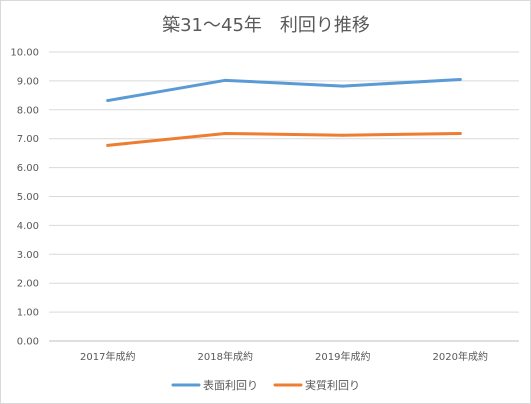  Describe the element at coordinates (460, 356) in the screenshot. I see `x-tick-label: 2020年成約` at that location.